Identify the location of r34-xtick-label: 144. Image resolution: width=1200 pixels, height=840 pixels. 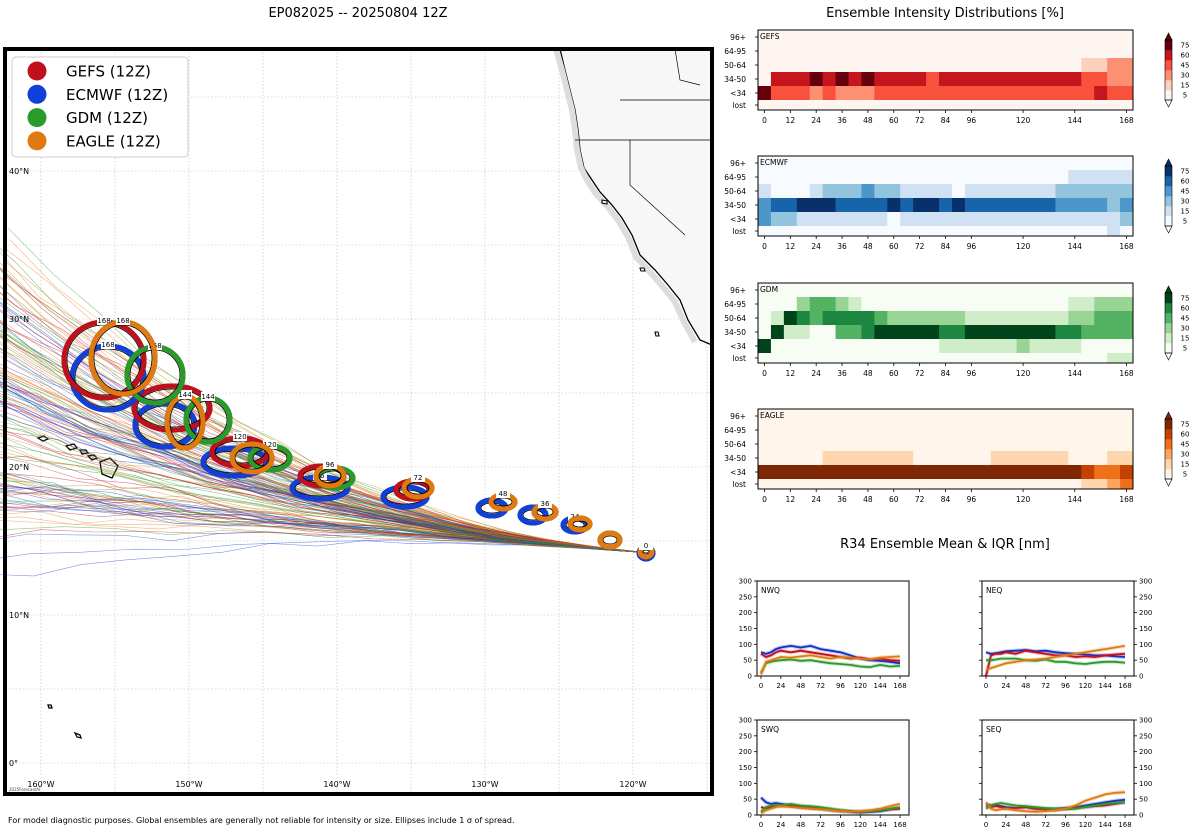
(1105, 686).